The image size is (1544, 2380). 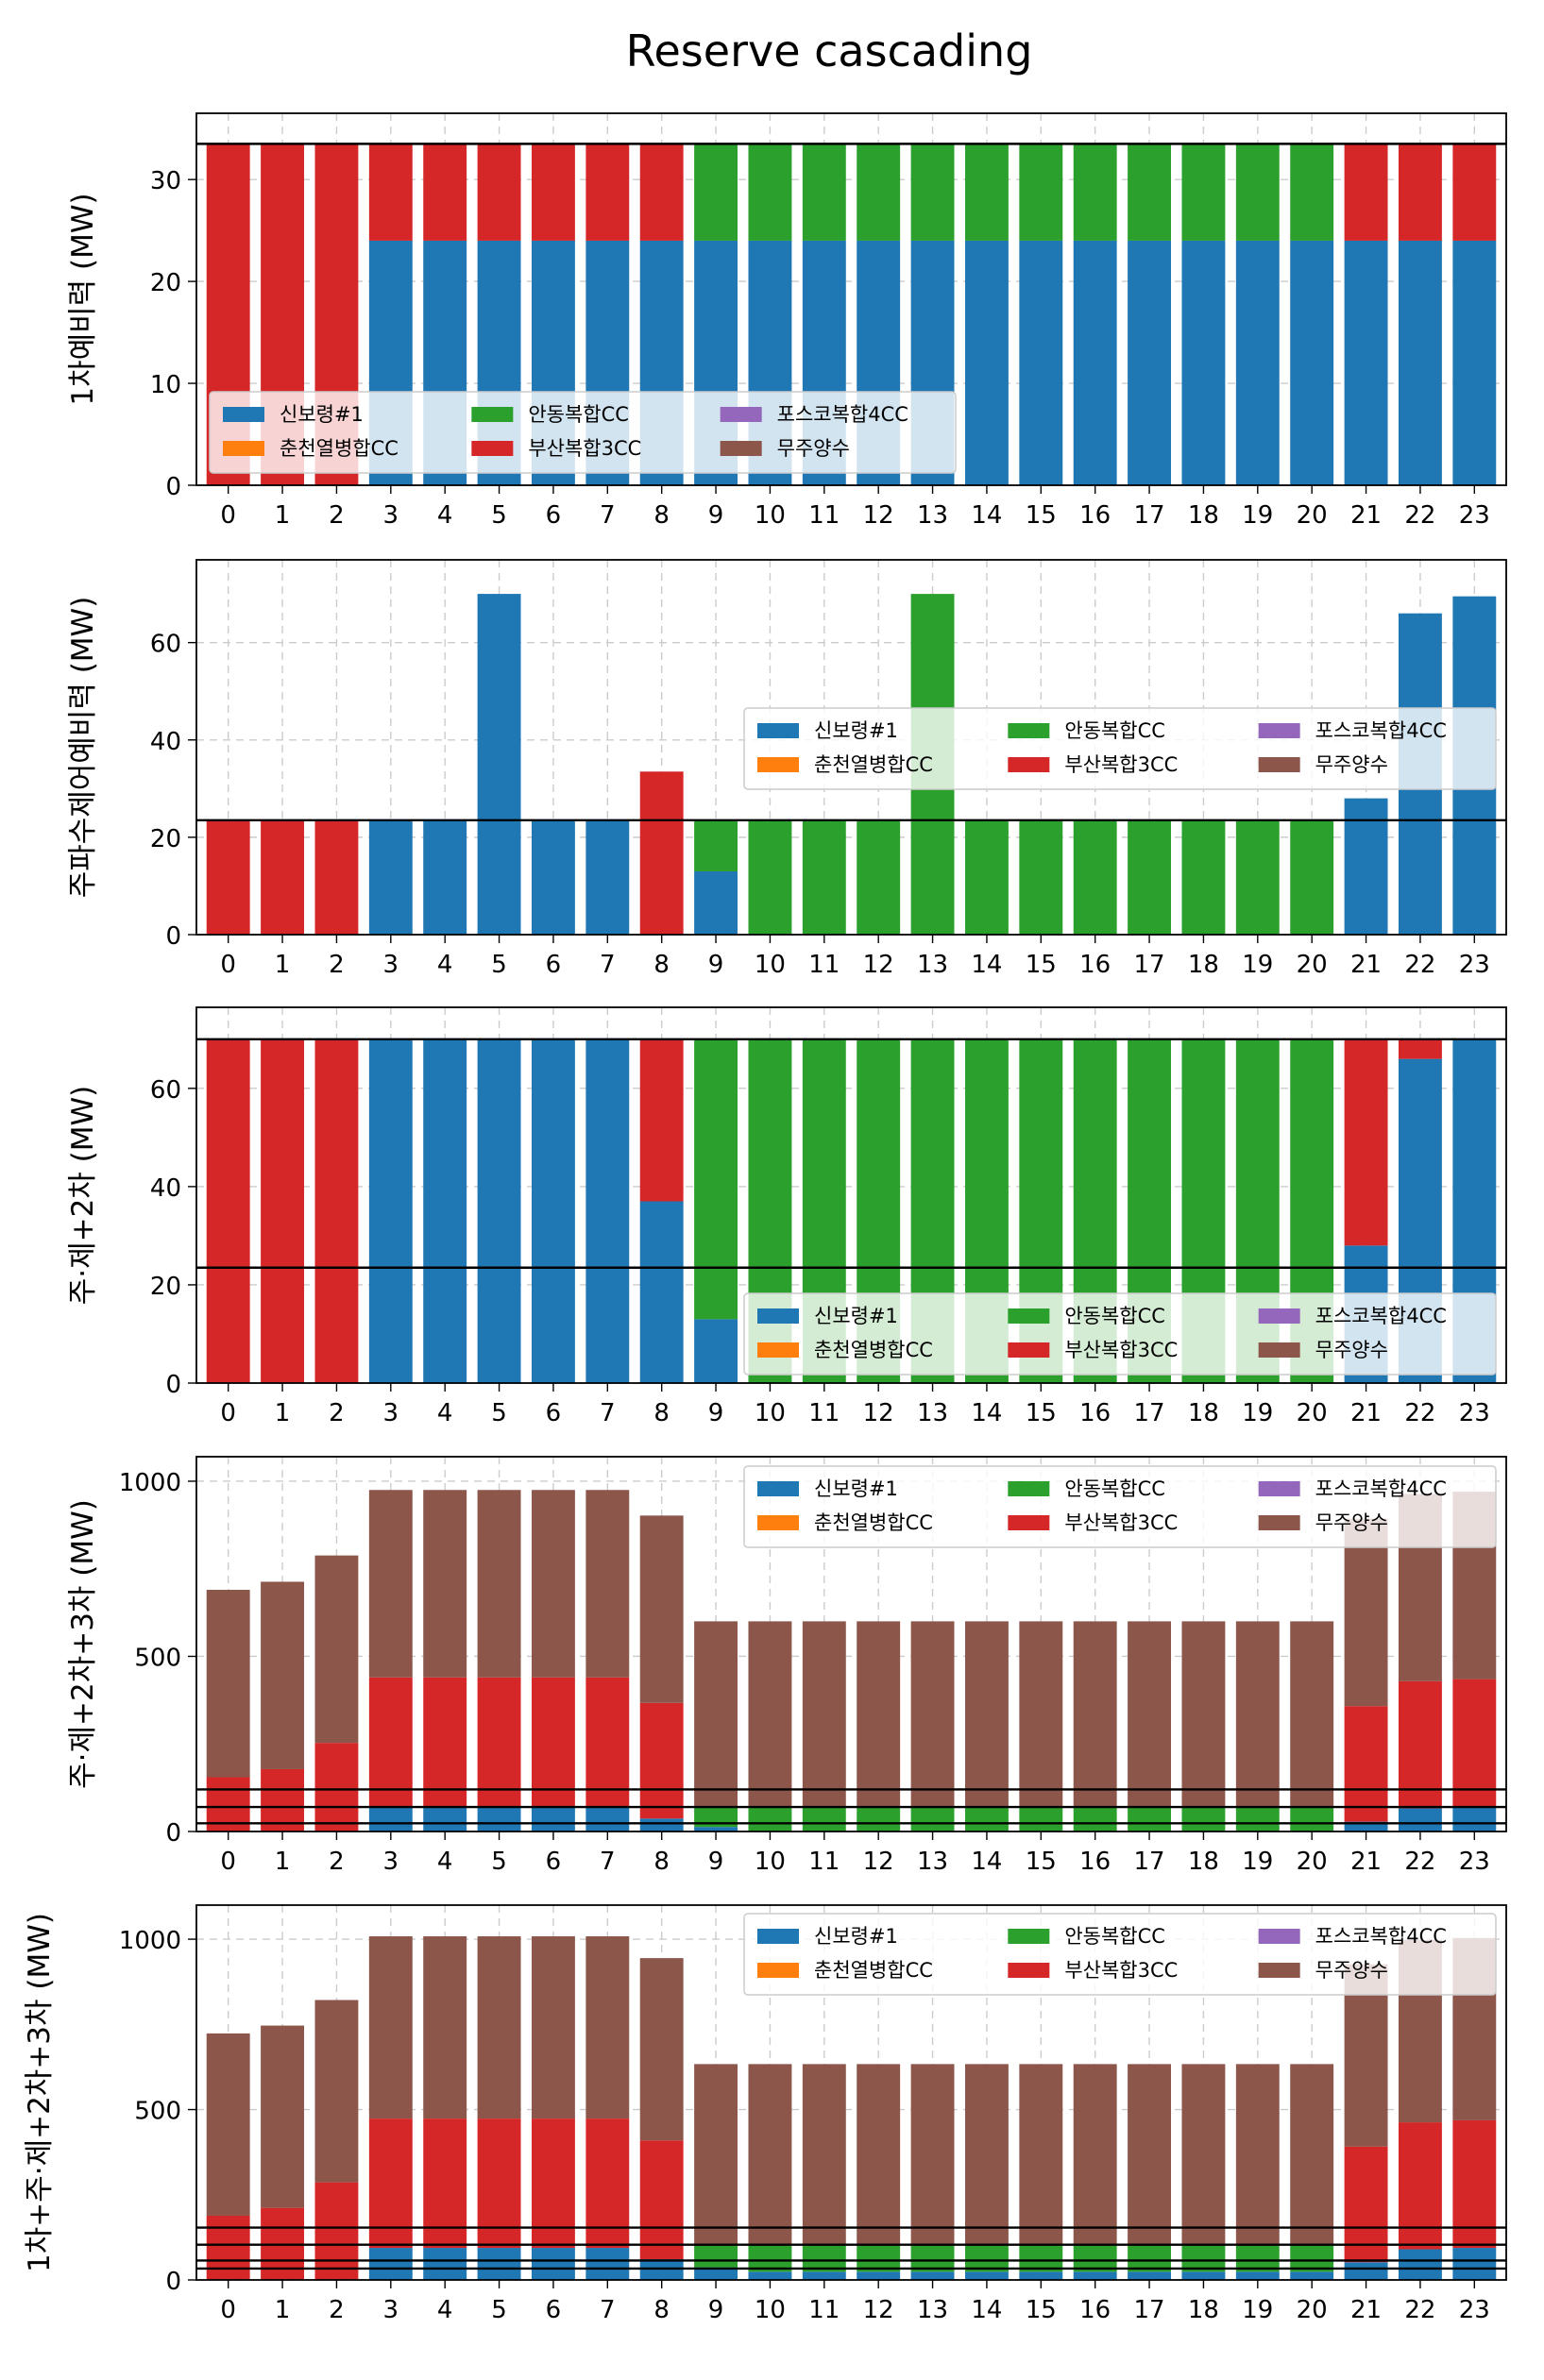 What do you see at coordinates (1121, 764) in the screenshot?
I see `legend-label: 부산복합3CC` at bounding box center [1121, 764].